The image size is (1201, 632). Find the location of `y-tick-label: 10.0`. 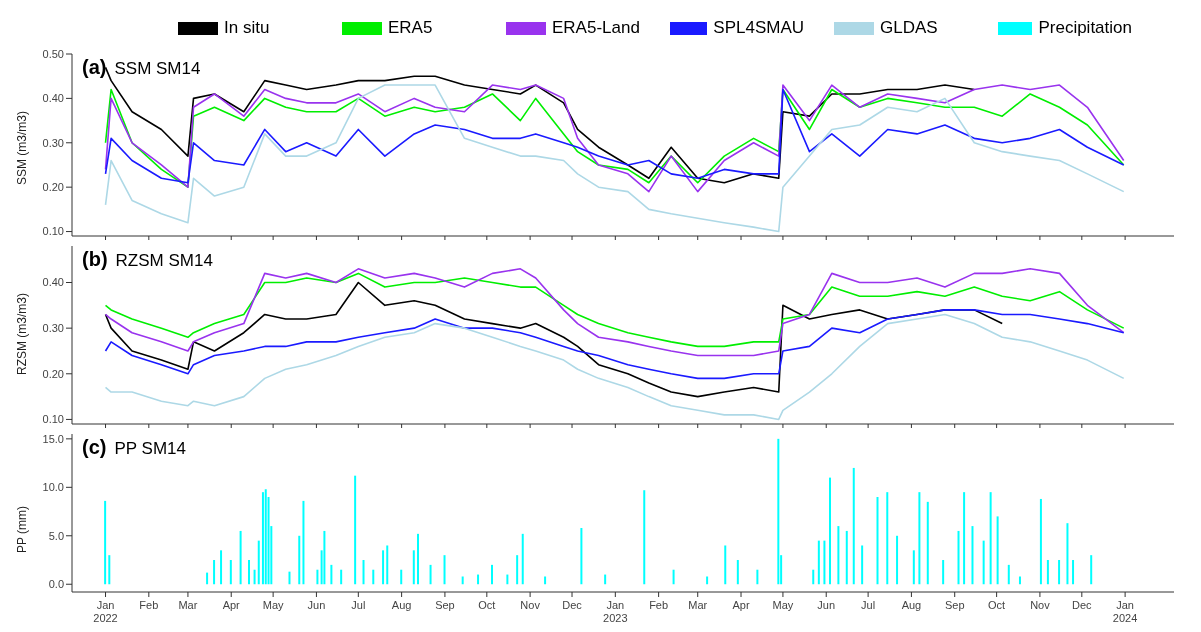

y-tick-label: 10.0 is located at coordinates (53, 487).